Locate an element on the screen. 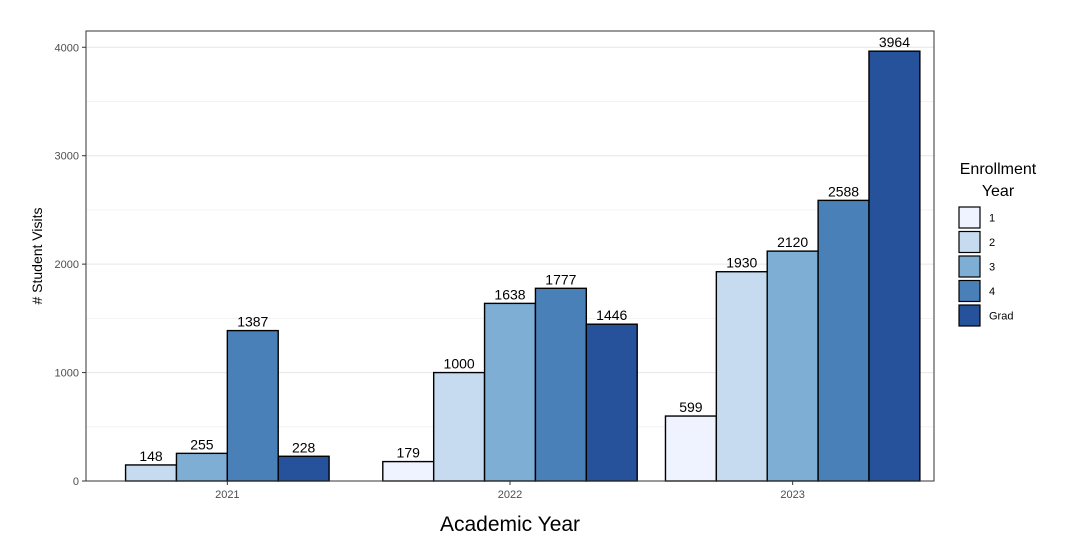  bar-2021-Grad is located at coordinates (303, 468).